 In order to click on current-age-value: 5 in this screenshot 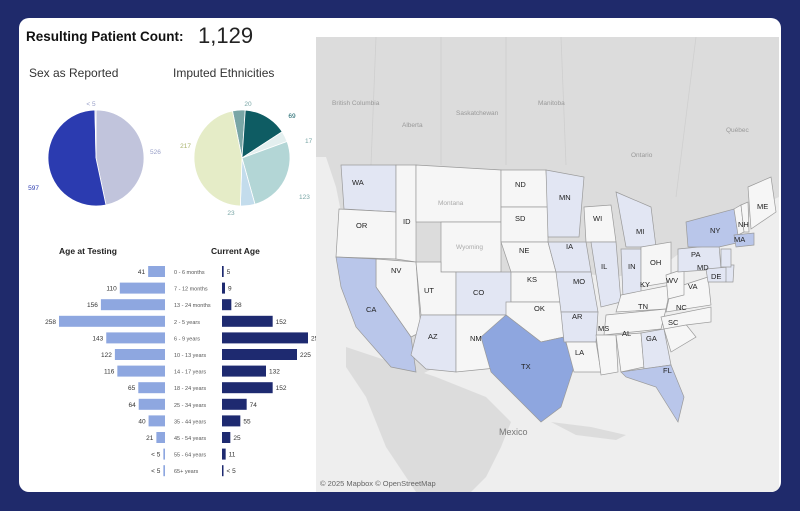, I will do `click(229, 272)`.